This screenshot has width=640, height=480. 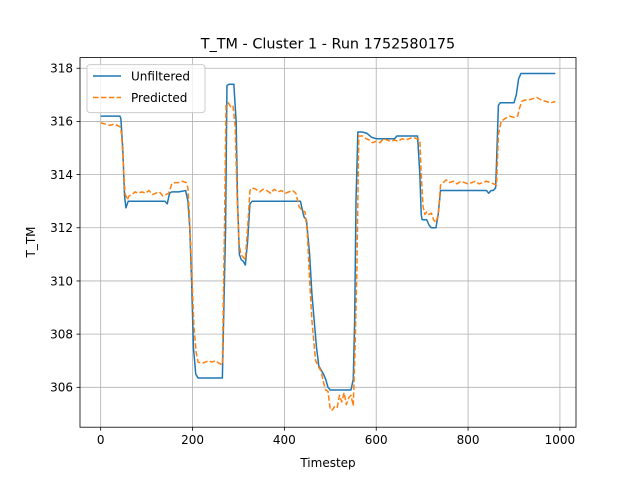 What do you see at coordinates (61, 228) in the screenshot?
I see `y-tick-label: 312` at bounding box center [61, 228].